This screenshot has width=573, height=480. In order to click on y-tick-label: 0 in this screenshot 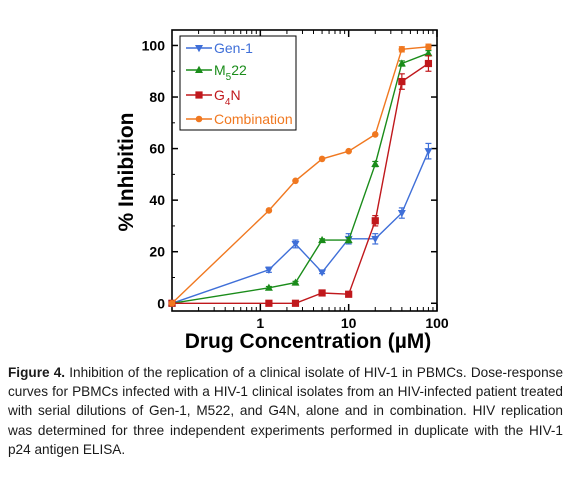, I will do `click(161, 303)`.